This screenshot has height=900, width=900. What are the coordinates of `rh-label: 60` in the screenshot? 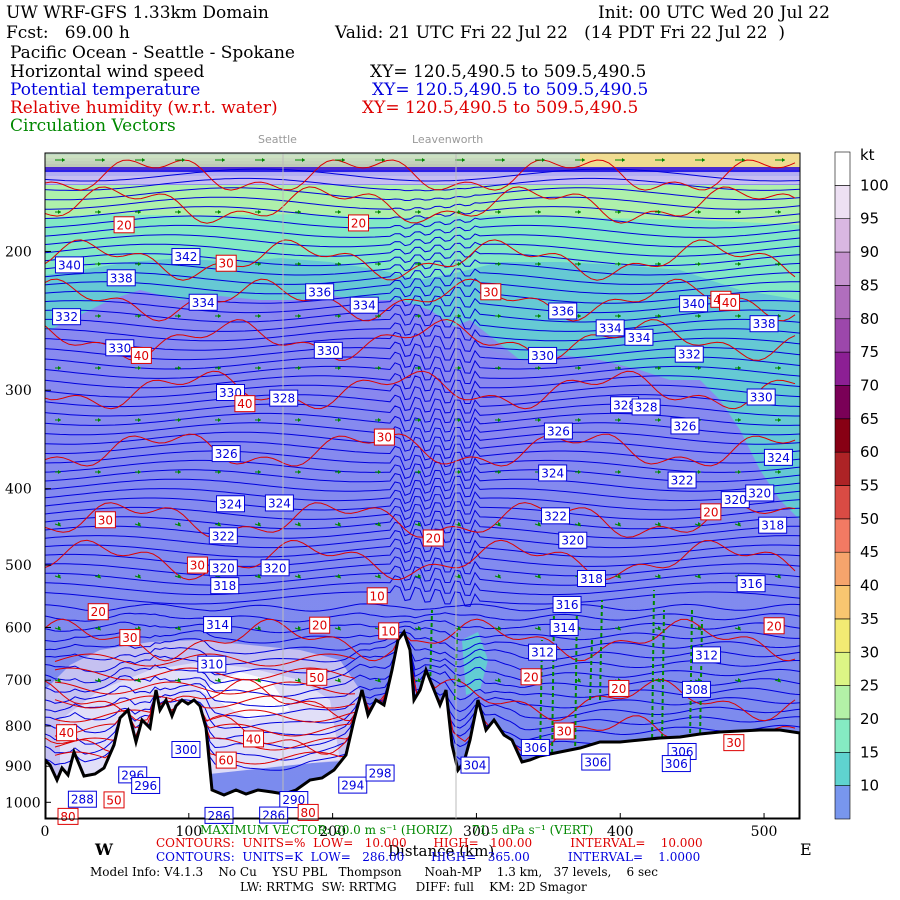 It's located at (226, 761).